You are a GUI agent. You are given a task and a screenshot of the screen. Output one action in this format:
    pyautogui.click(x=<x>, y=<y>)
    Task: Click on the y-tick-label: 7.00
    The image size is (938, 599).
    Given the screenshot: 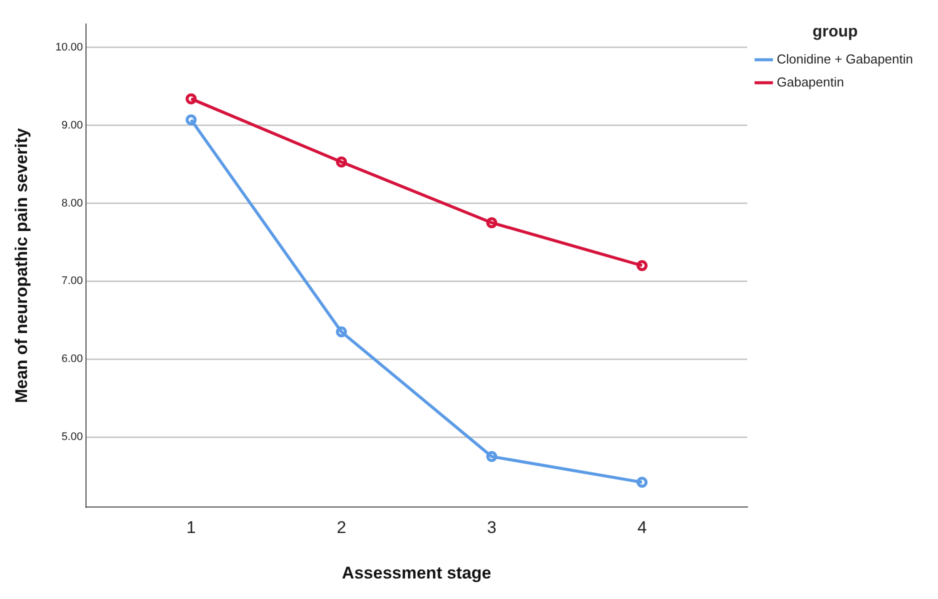 What is the action you would take?
    pyautogui.click(x=72, y=281)
    